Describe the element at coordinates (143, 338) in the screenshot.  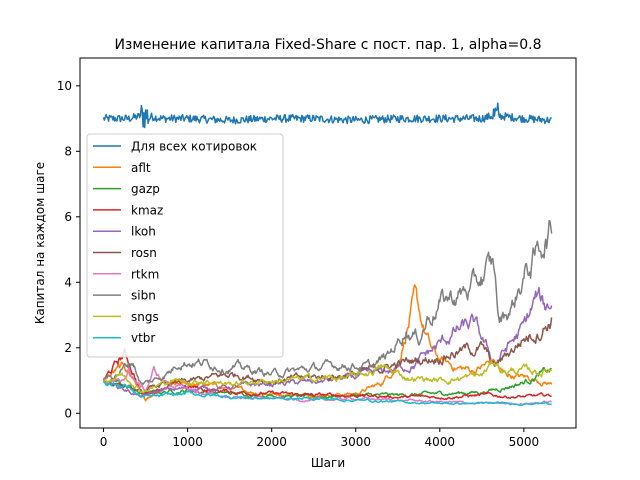
I see `legend-label: vtbr` at that location.